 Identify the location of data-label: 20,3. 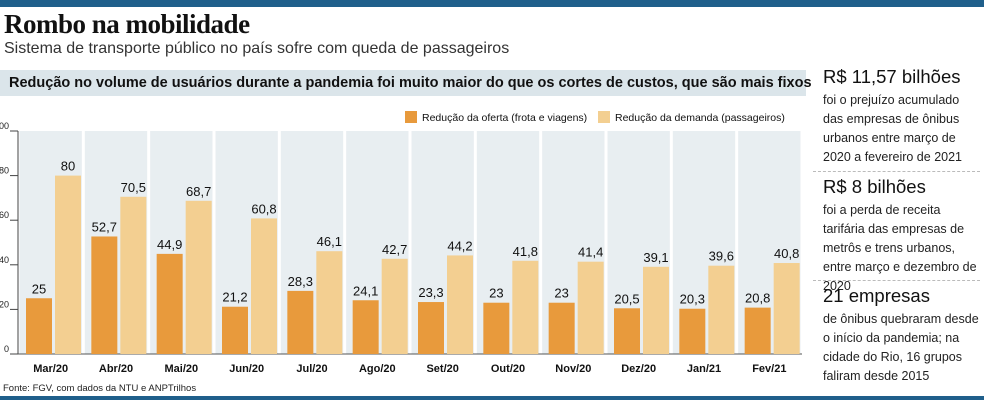
(692, 299).